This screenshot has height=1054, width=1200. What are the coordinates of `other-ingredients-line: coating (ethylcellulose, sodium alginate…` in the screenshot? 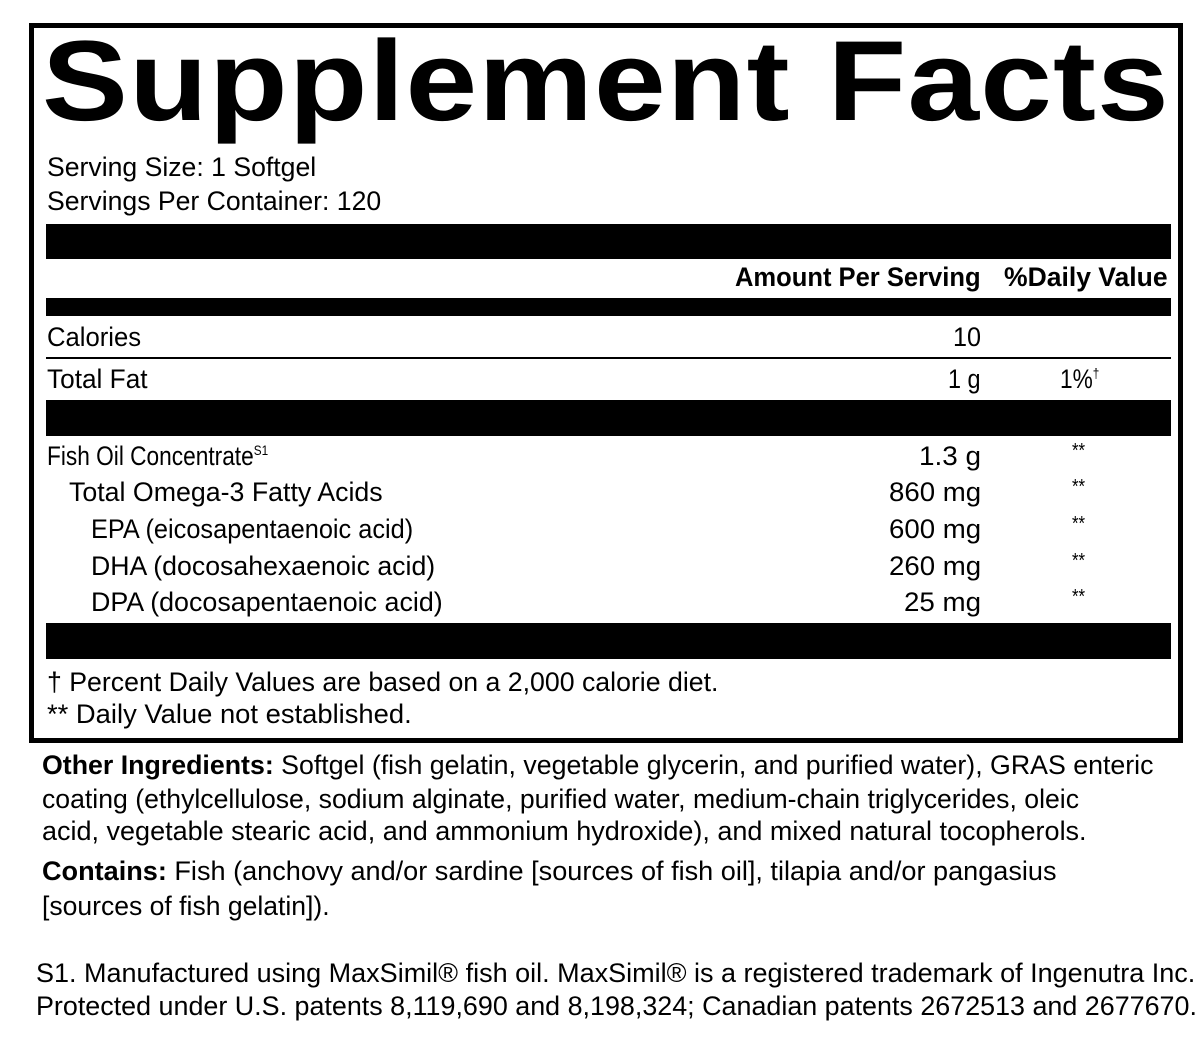 It's located at (561, 799).